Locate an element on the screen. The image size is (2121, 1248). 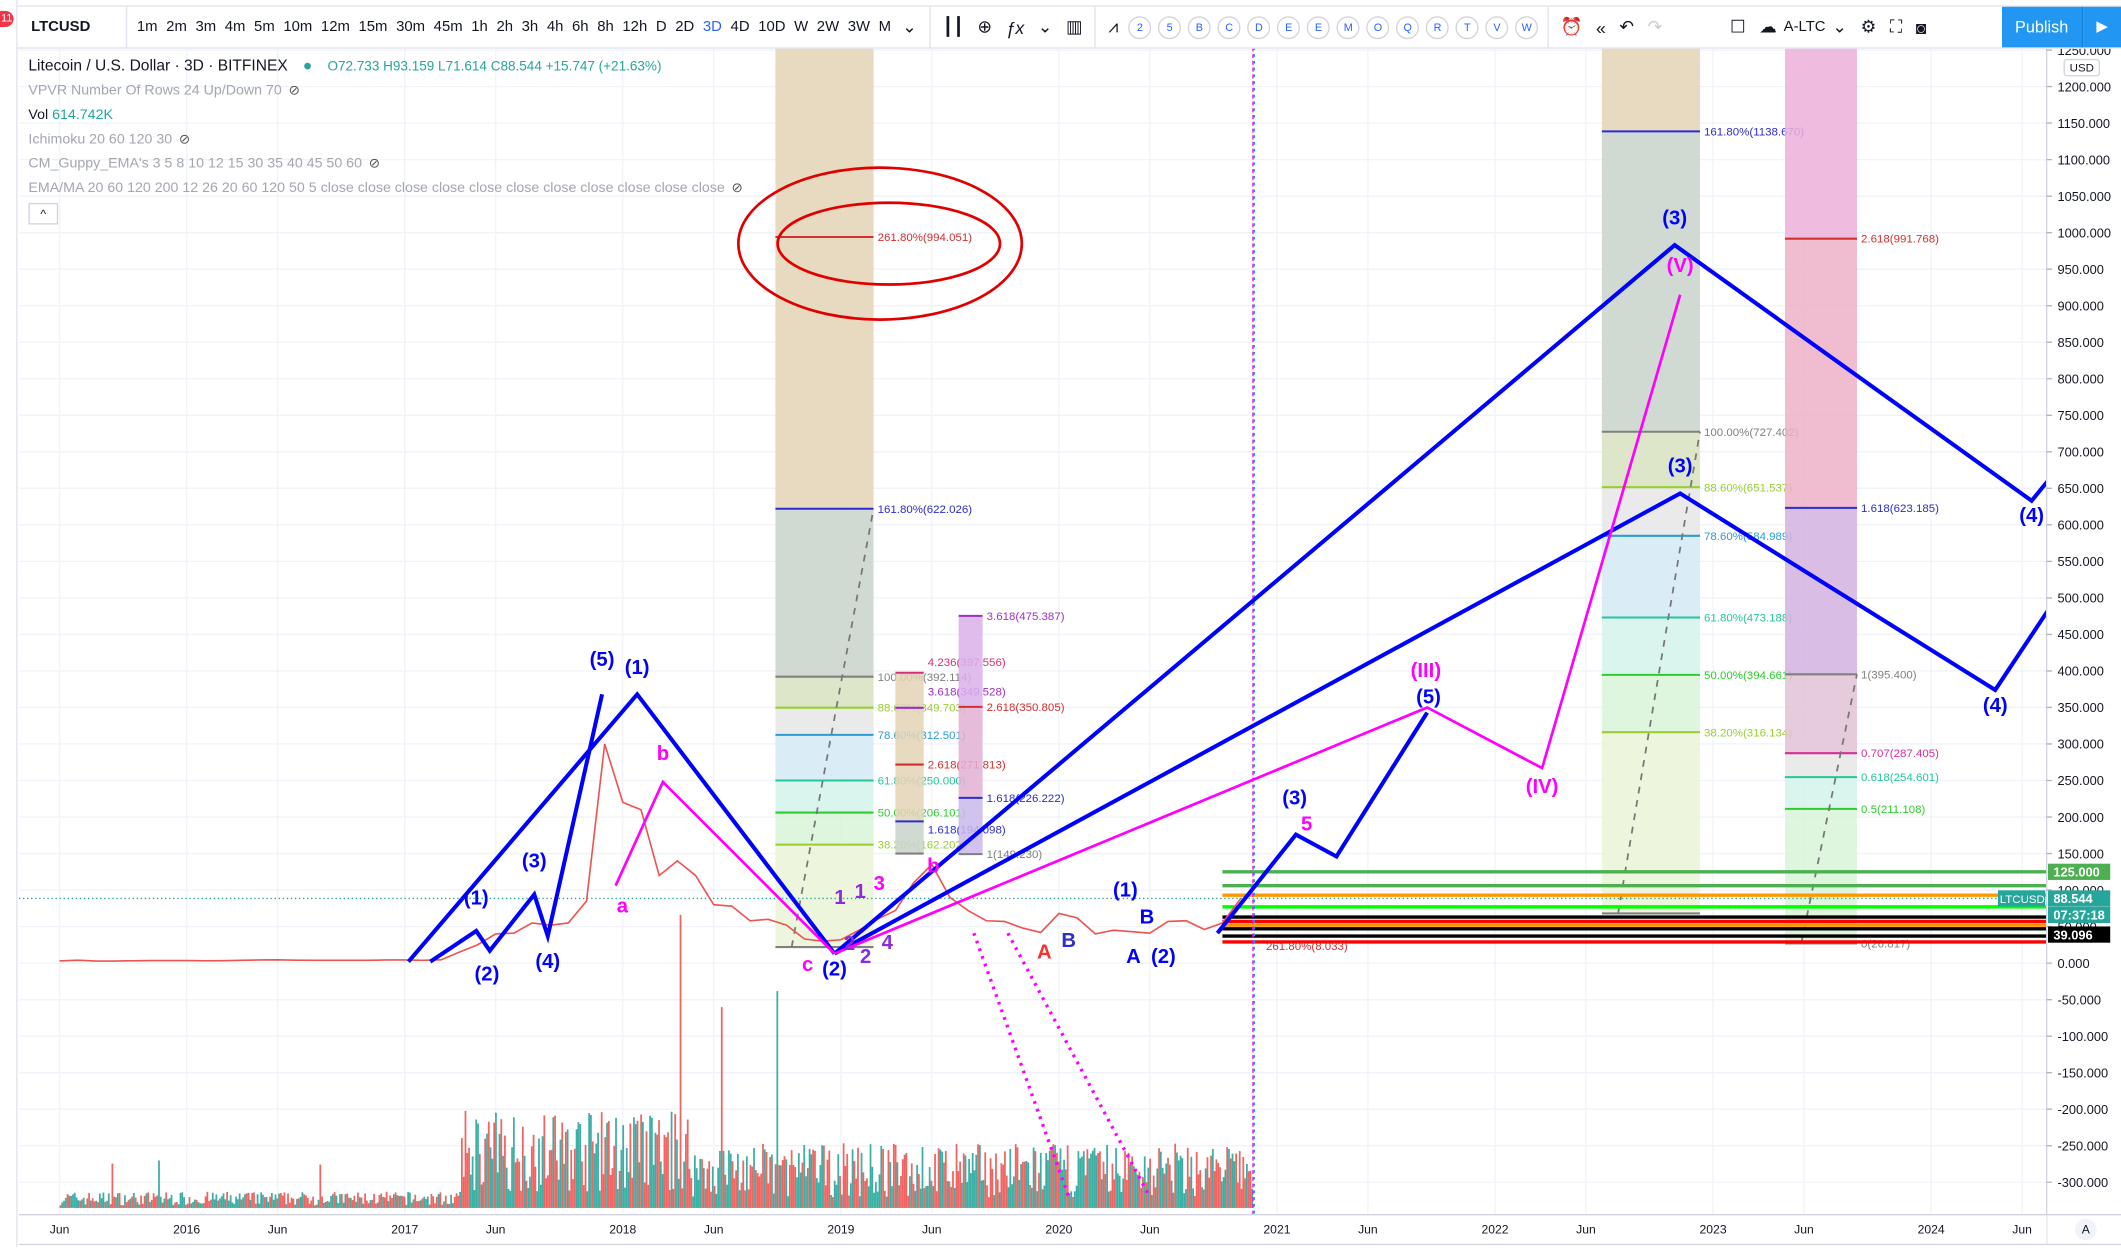
chevron-up-icon: ^ is located at coordinates (43, 213).